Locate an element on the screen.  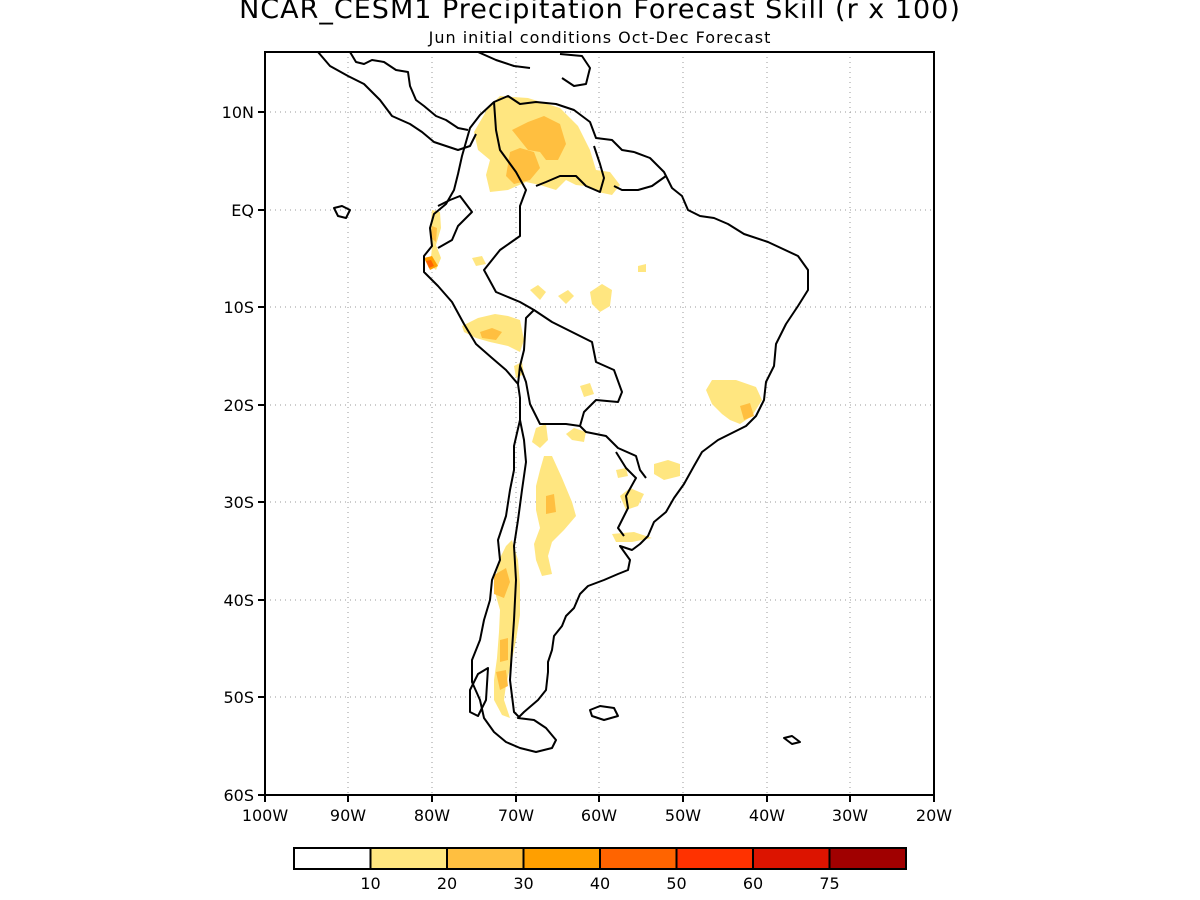
lon-label: 60W is located at coordinates (599, 815).